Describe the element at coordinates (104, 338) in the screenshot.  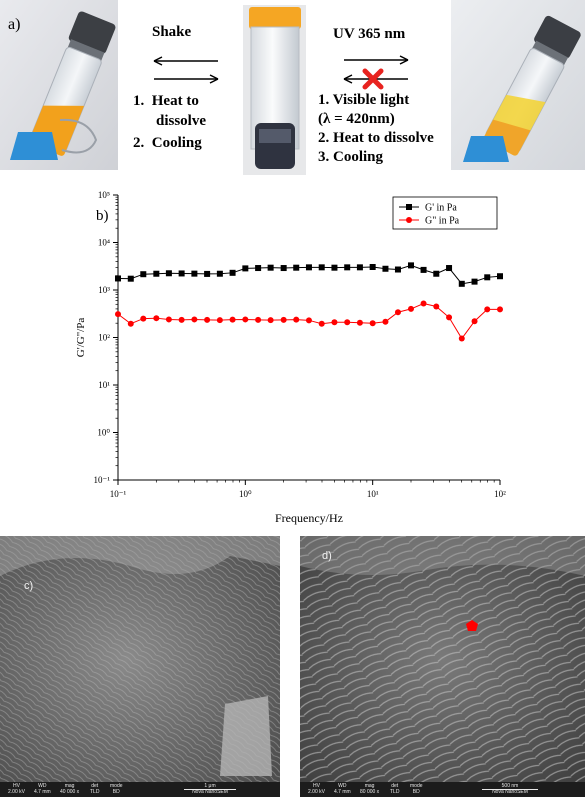
I see `y-tick-label: 10²` at that location.